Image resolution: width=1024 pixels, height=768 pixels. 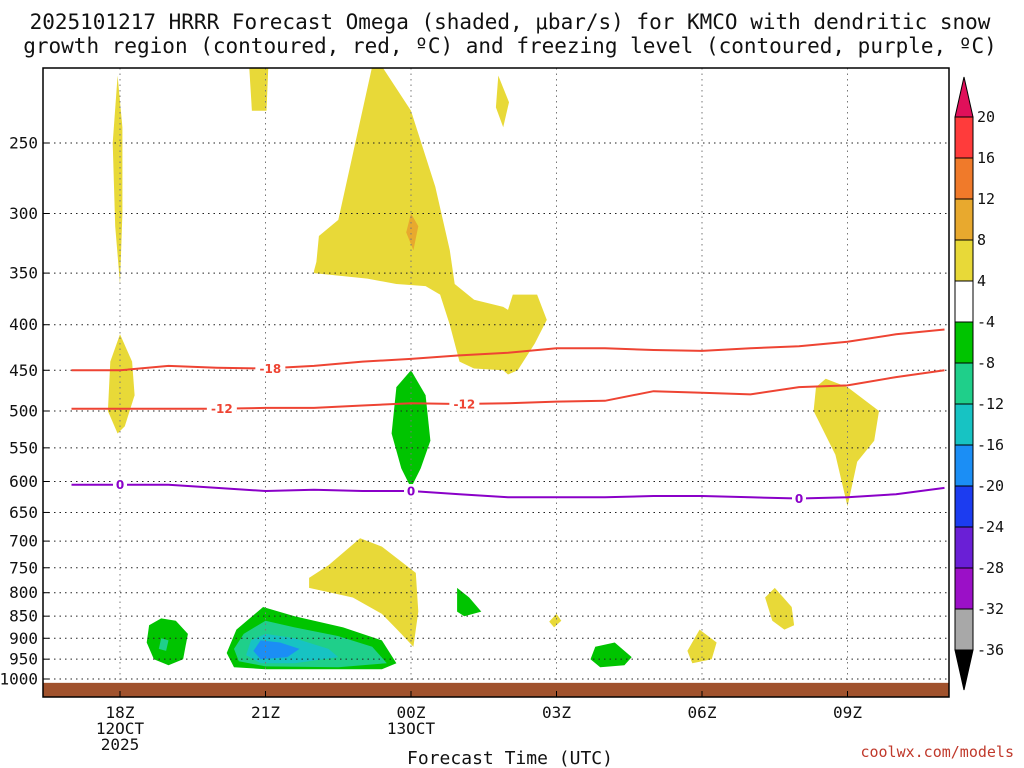 What do you see at coordinates (411, 728) in the screenshot?
I see `x-tick-label: 13OCT` at bounding box center [411, 728].